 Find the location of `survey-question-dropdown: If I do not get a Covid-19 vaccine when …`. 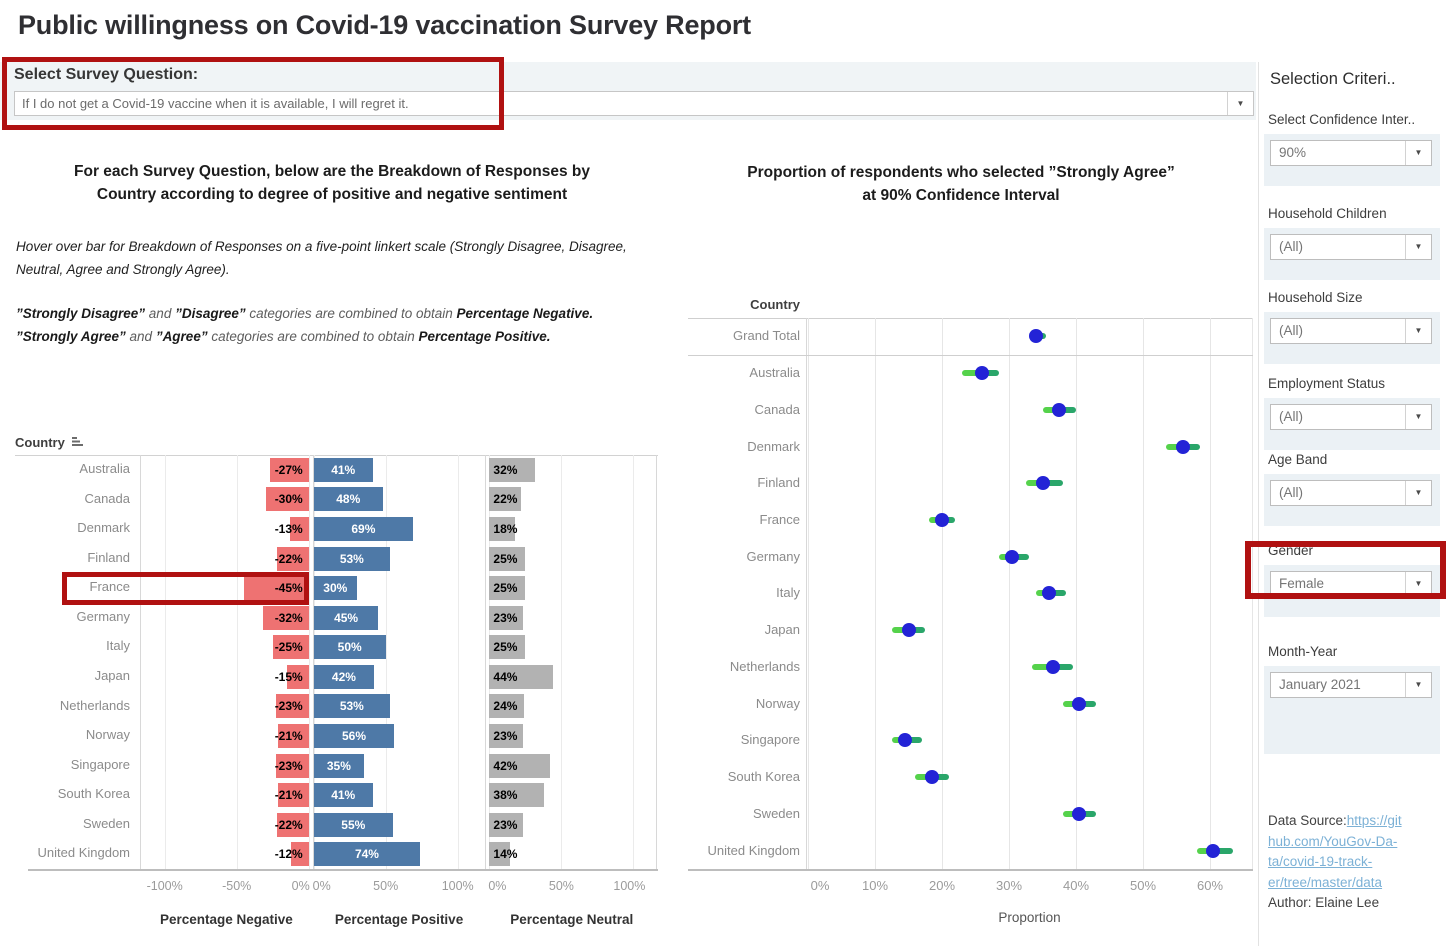

survey-question-dropdown: If I do not get a Covid-19 vaccine when … is located at coordinates (634, 103).